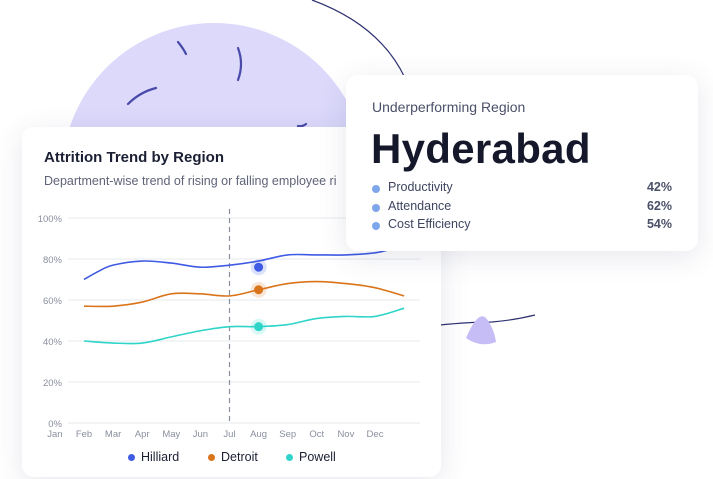  What do you see at coordinates (258, 434) in the screenshot?
I see `x-tick-label: Aug` at bounding box center [258, 434].